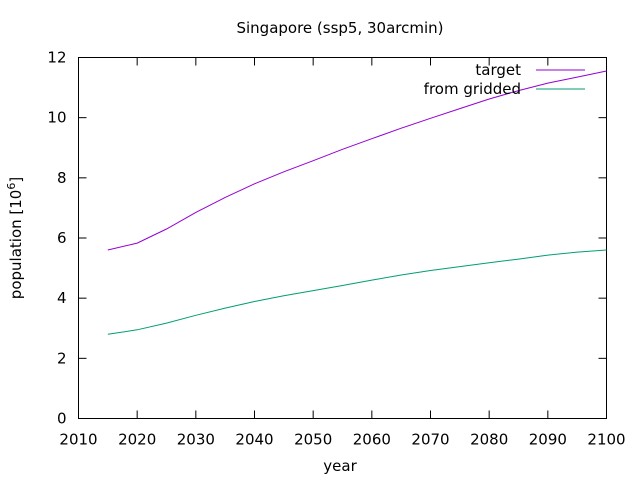  Describe the element at coordinates (62, 238) in the screenshot. I see `y-tick-label: 6` at that location.